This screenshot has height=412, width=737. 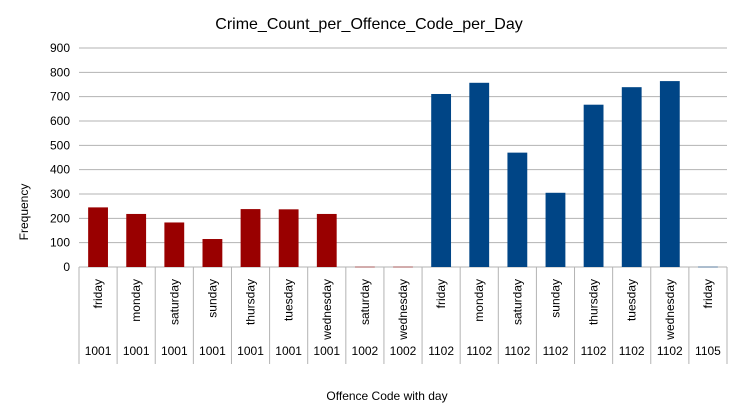 What do you see at coordinates (708, 267) in the screenshot?
I see `bar-1105-friday` at bounding box center [708, 267].